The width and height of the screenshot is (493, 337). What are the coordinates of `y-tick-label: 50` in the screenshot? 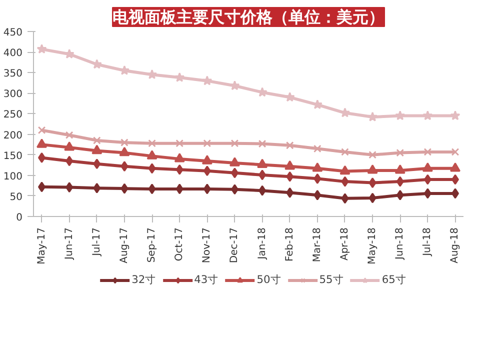 It's located at (16, 197).